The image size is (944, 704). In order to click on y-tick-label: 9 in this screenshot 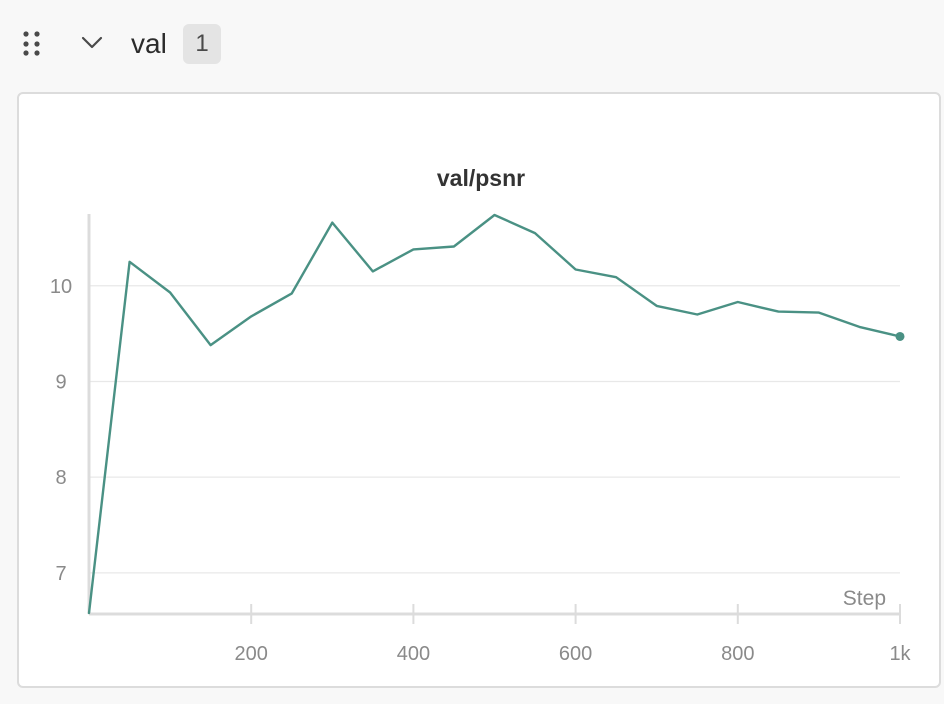, I will do `click(60, 382)`.